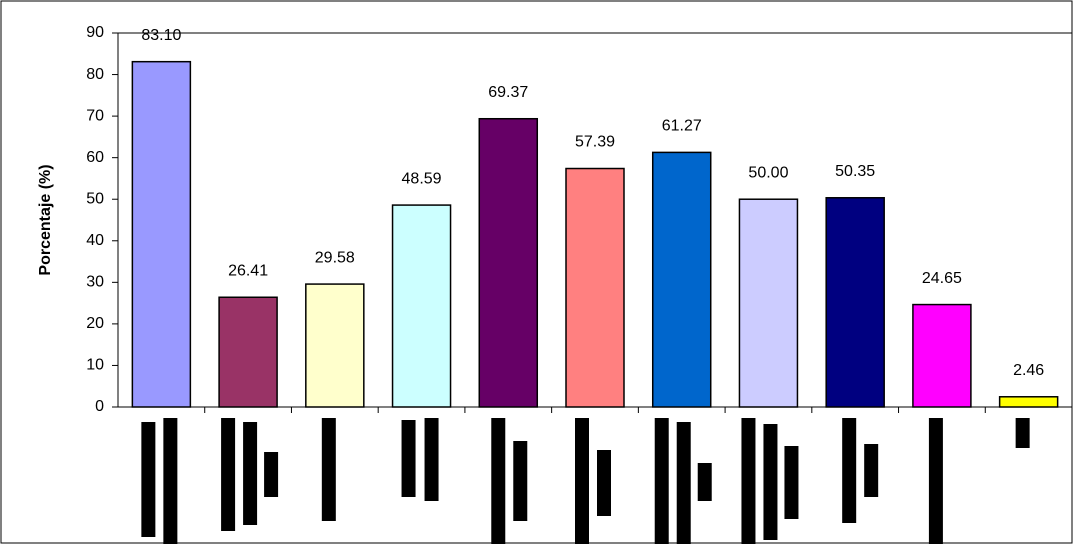  Describe the element at coordinates (95, 198) in the screenshot. I see `y-tick-label: 50` at that location.